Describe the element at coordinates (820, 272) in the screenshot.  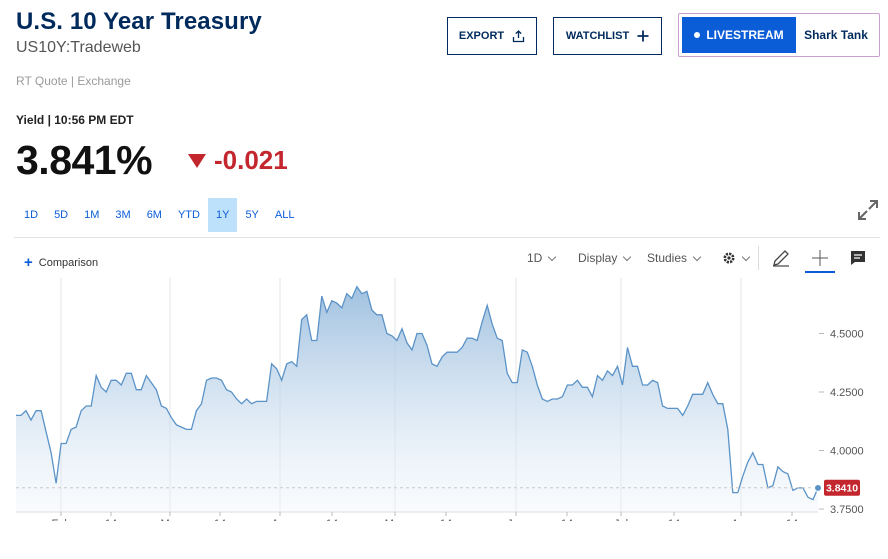
I see `crosshair-active-indicator` at that location.